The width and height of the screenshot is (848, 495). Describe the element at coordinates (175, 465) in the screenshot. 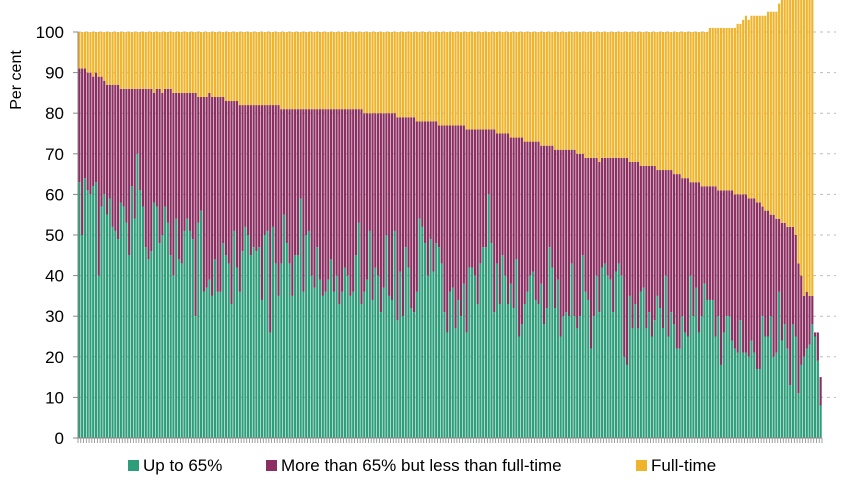

I see `legend-item-up-to-65: Up to 65%` at that location.